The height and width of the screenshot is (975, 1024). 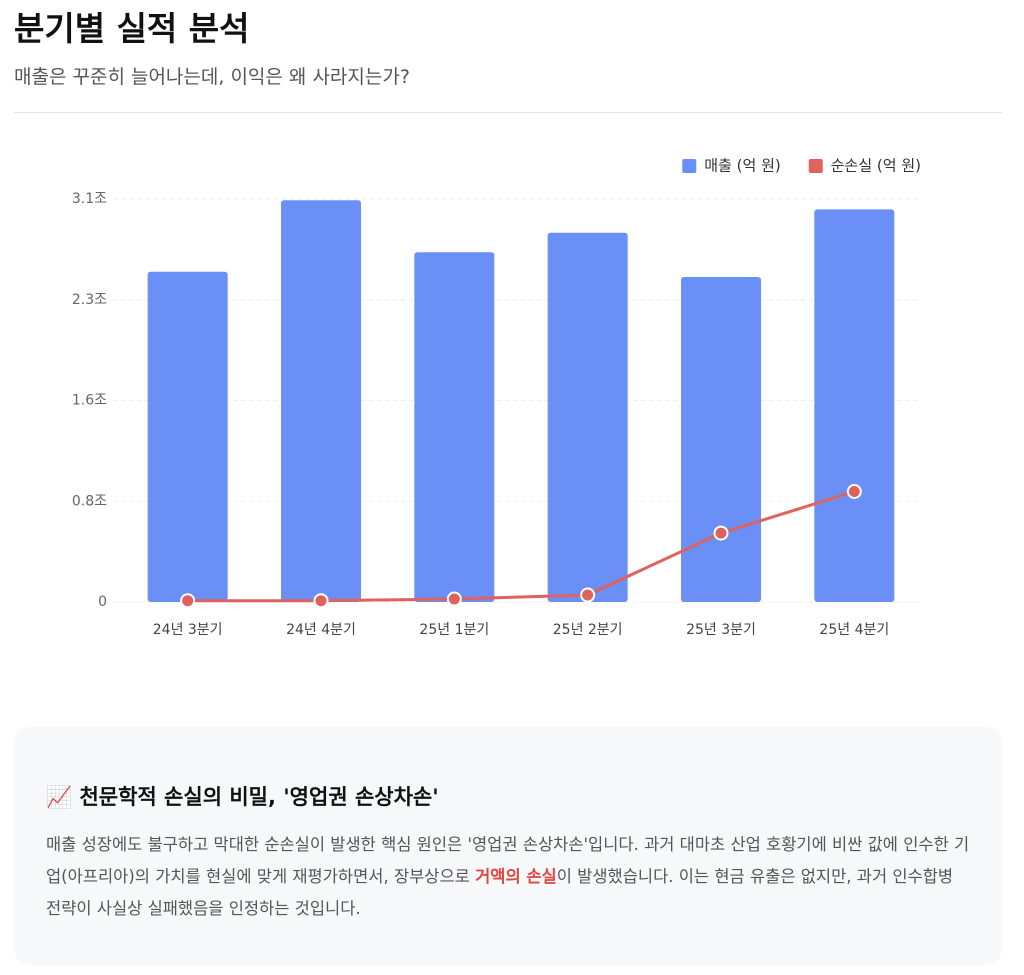 I want to click on page-title: 분기별 실적 분석, so click(x=132, y=28).